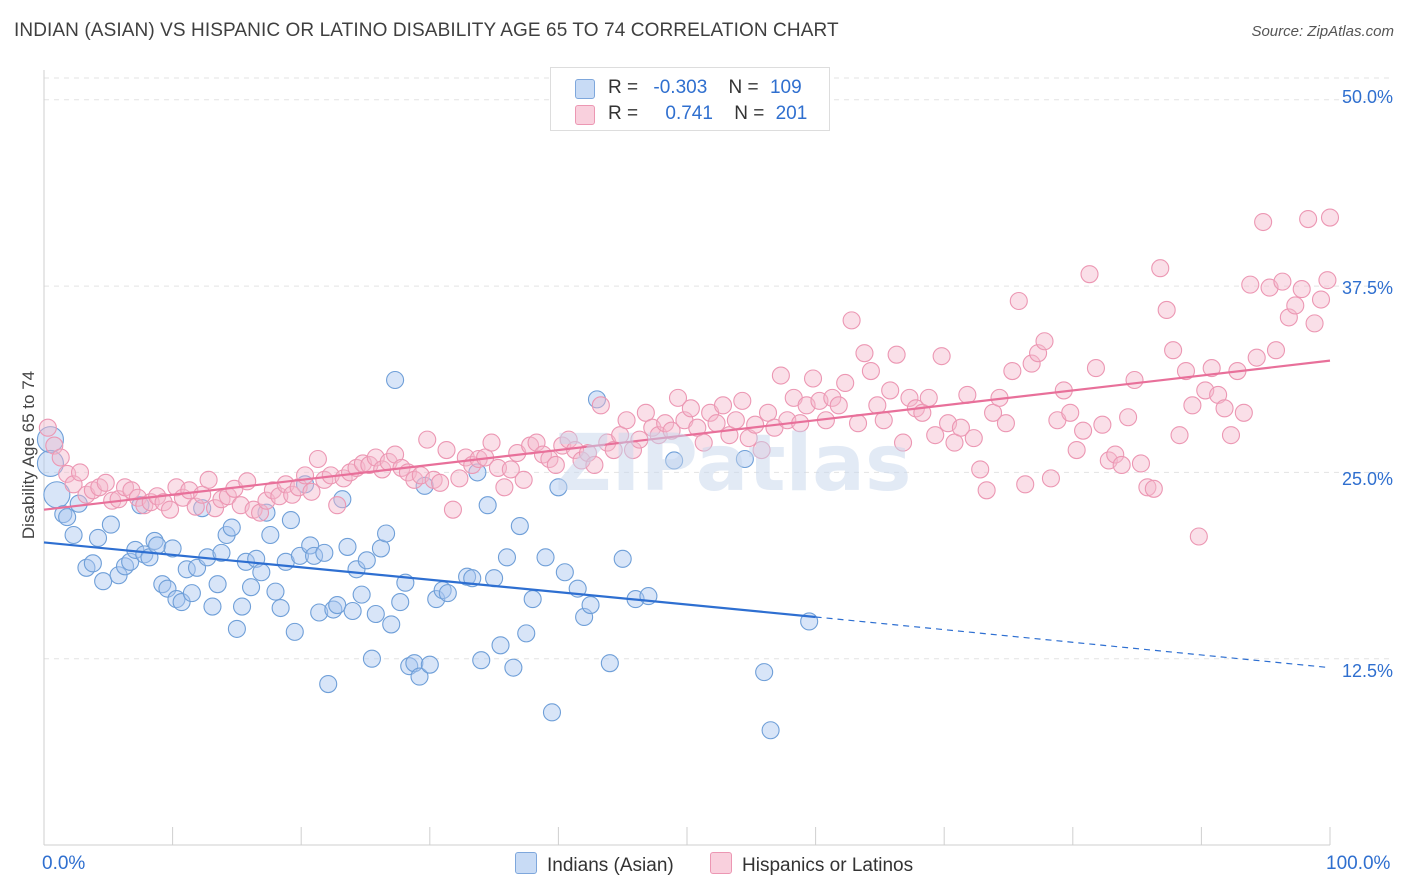 The height and width of the screenshot is (892, 1406). Describe the element at coordinates (721, 863) in the screenshot. I see `bottom-legend-swatch-hispanics` at that location.